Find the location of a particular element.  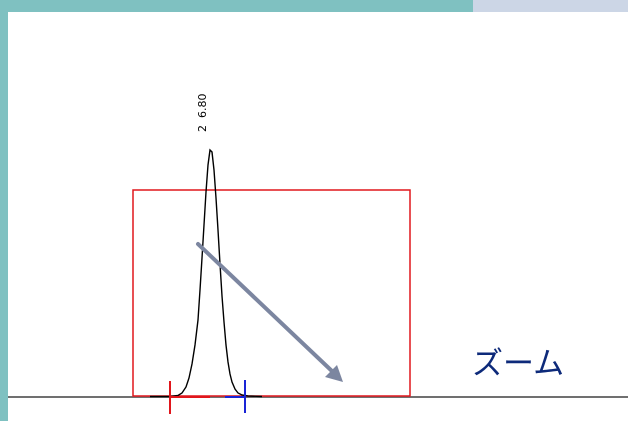

peak-label: 2 6.80 is located at coordinates (202, 113).